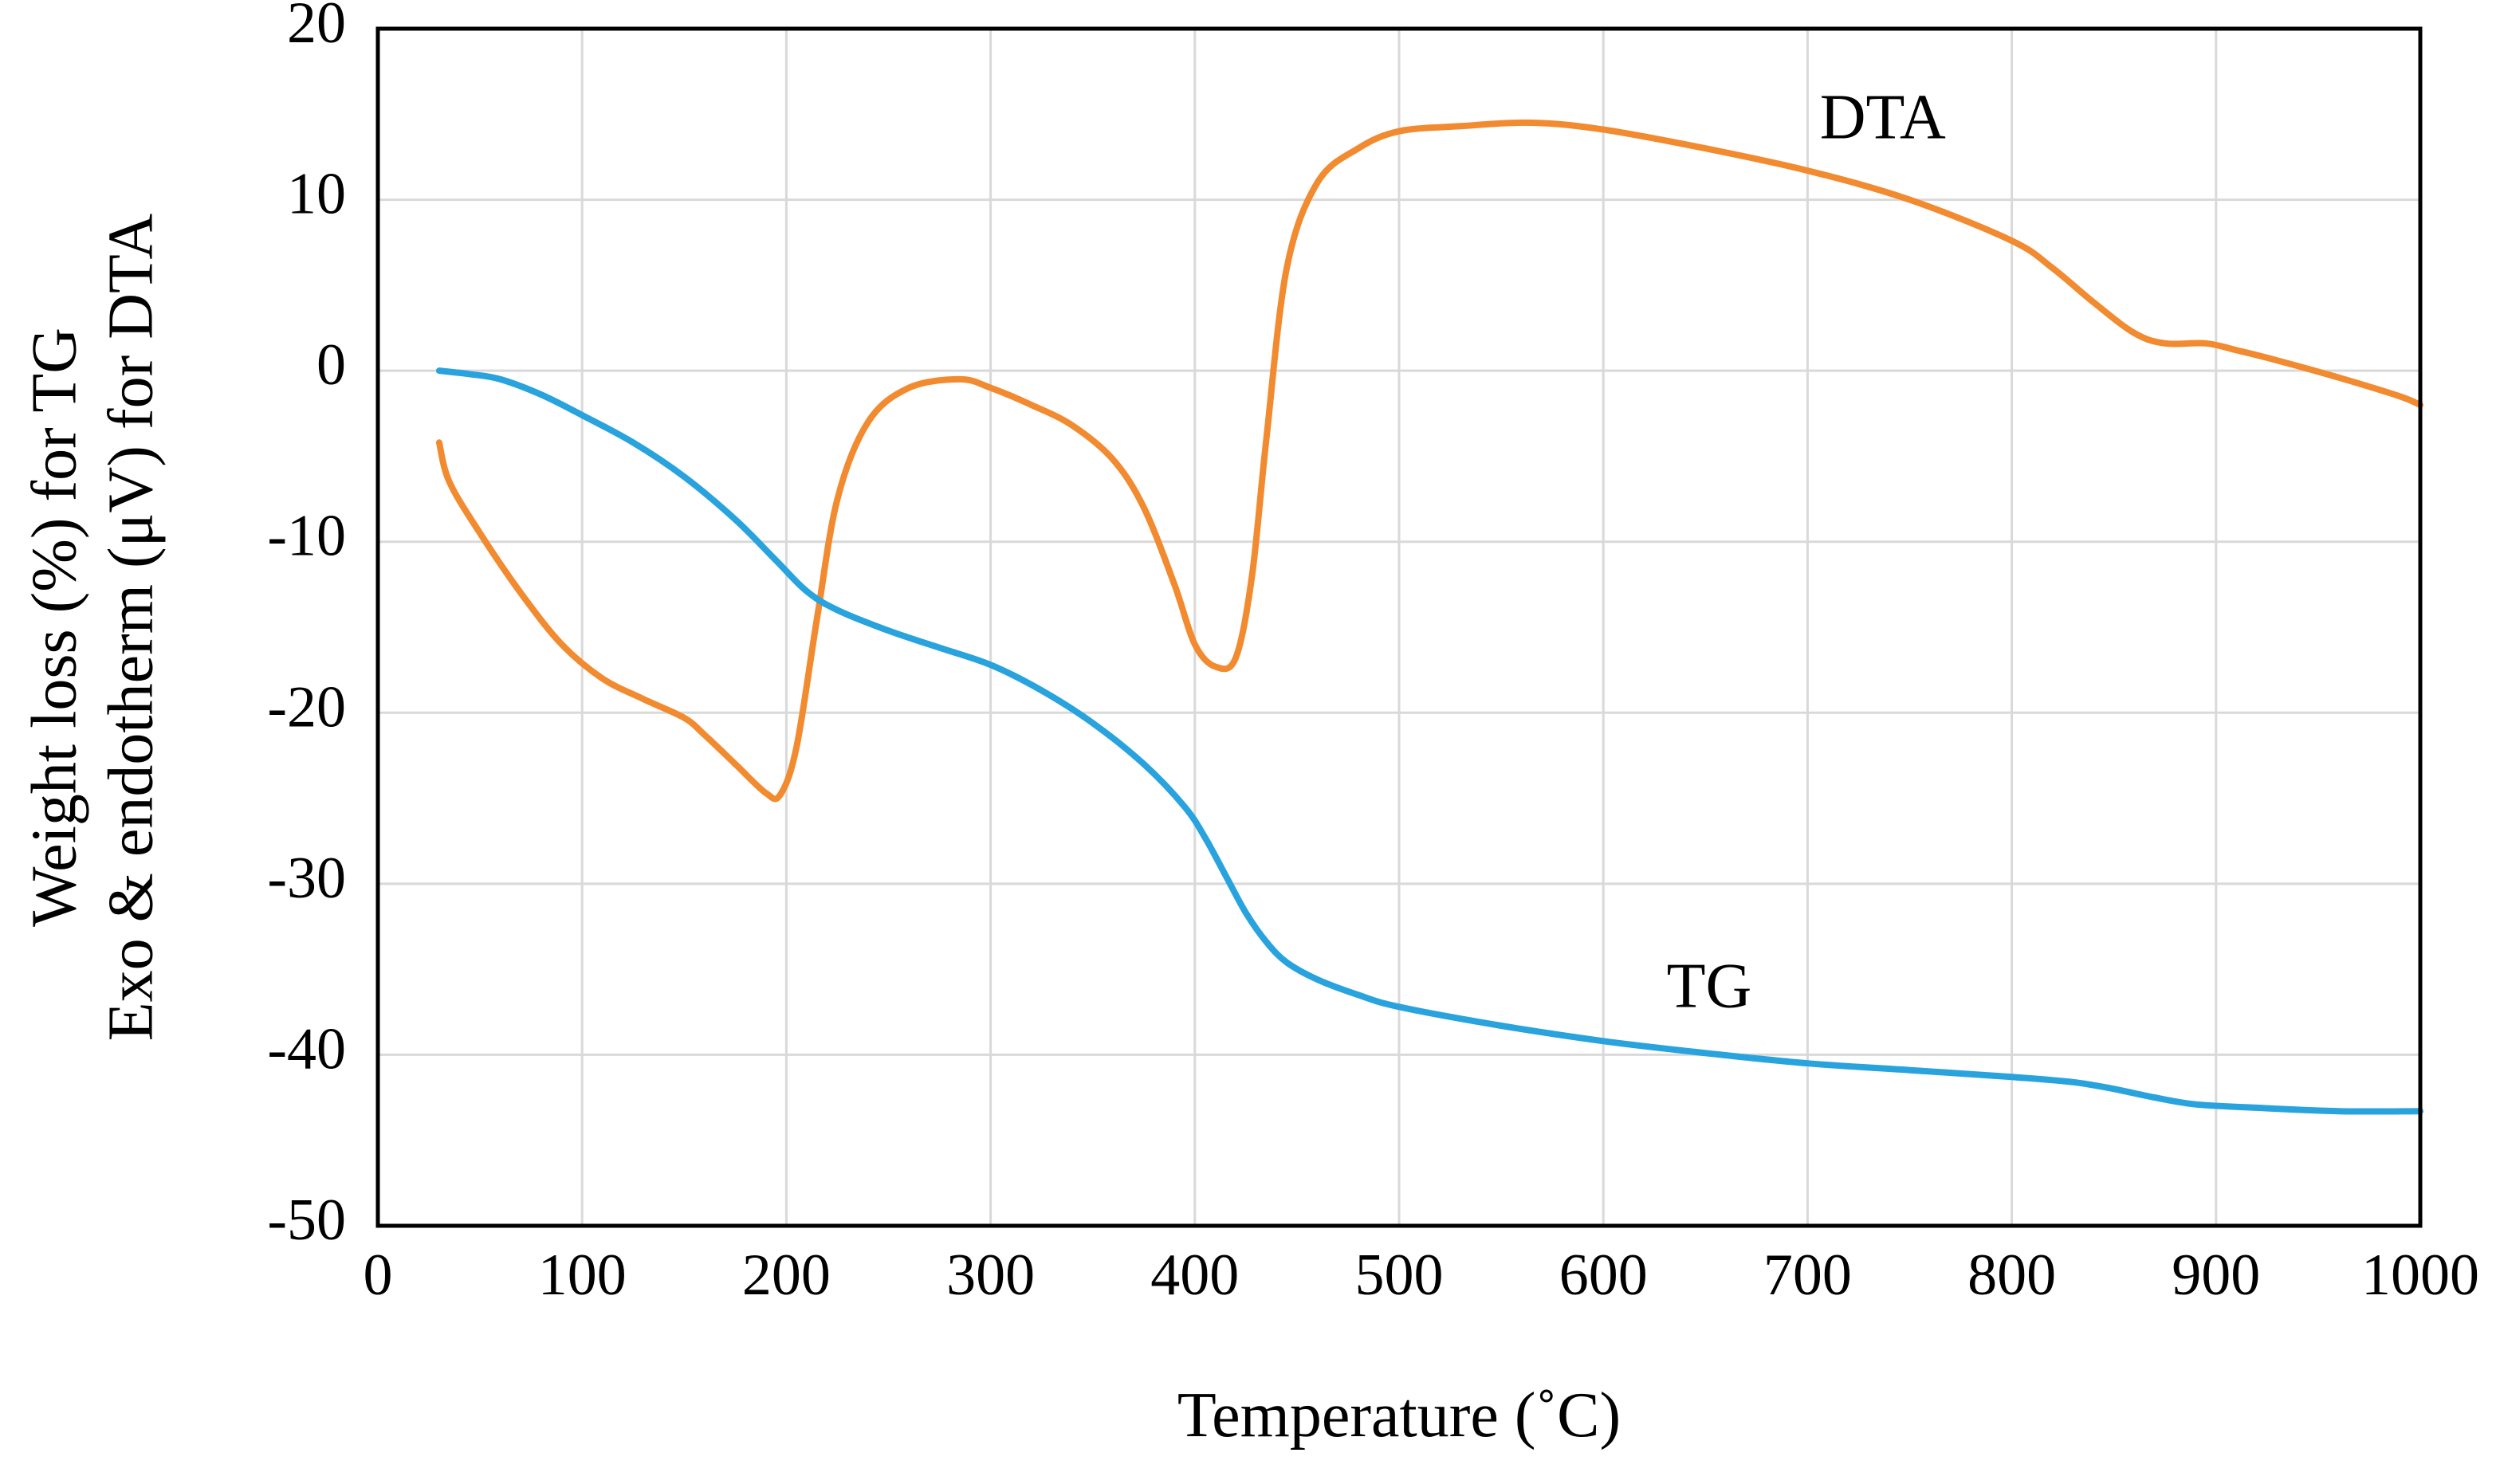 Image resolution: width=2500 pixels, height=1484 pixels. I want to click on series-labels: DTA TG, so click(1806, 551).